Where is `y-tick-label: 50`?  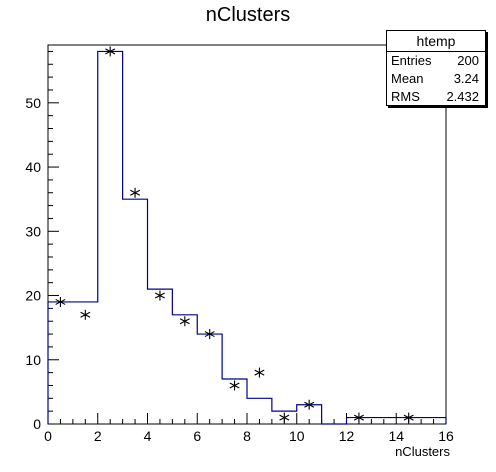 y-tick-label: 50 is located at coordinates (33, 103).